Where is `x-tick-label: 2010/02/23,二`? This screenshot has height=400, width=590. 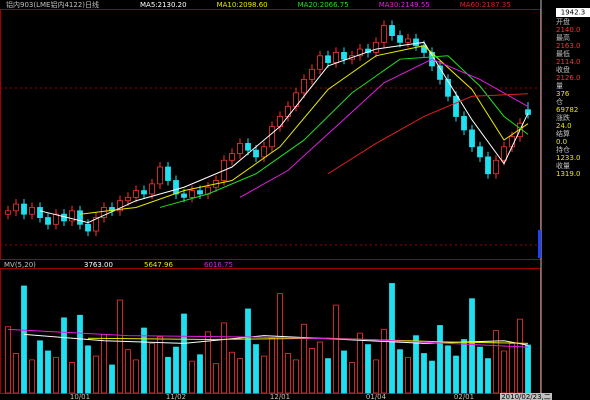
x-tick-label: 2010/02/23,二 is located at coordinates (526, 396).